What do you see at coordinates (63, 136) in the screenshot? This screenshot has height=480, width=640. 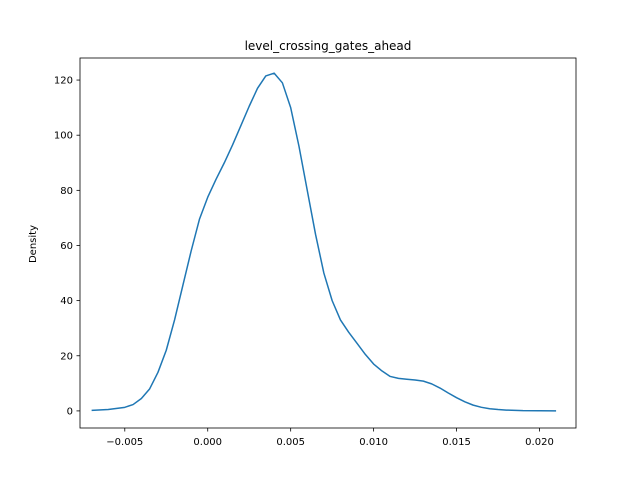 I see `y-tick-label-5: 100` at bounding box center [63, 136].